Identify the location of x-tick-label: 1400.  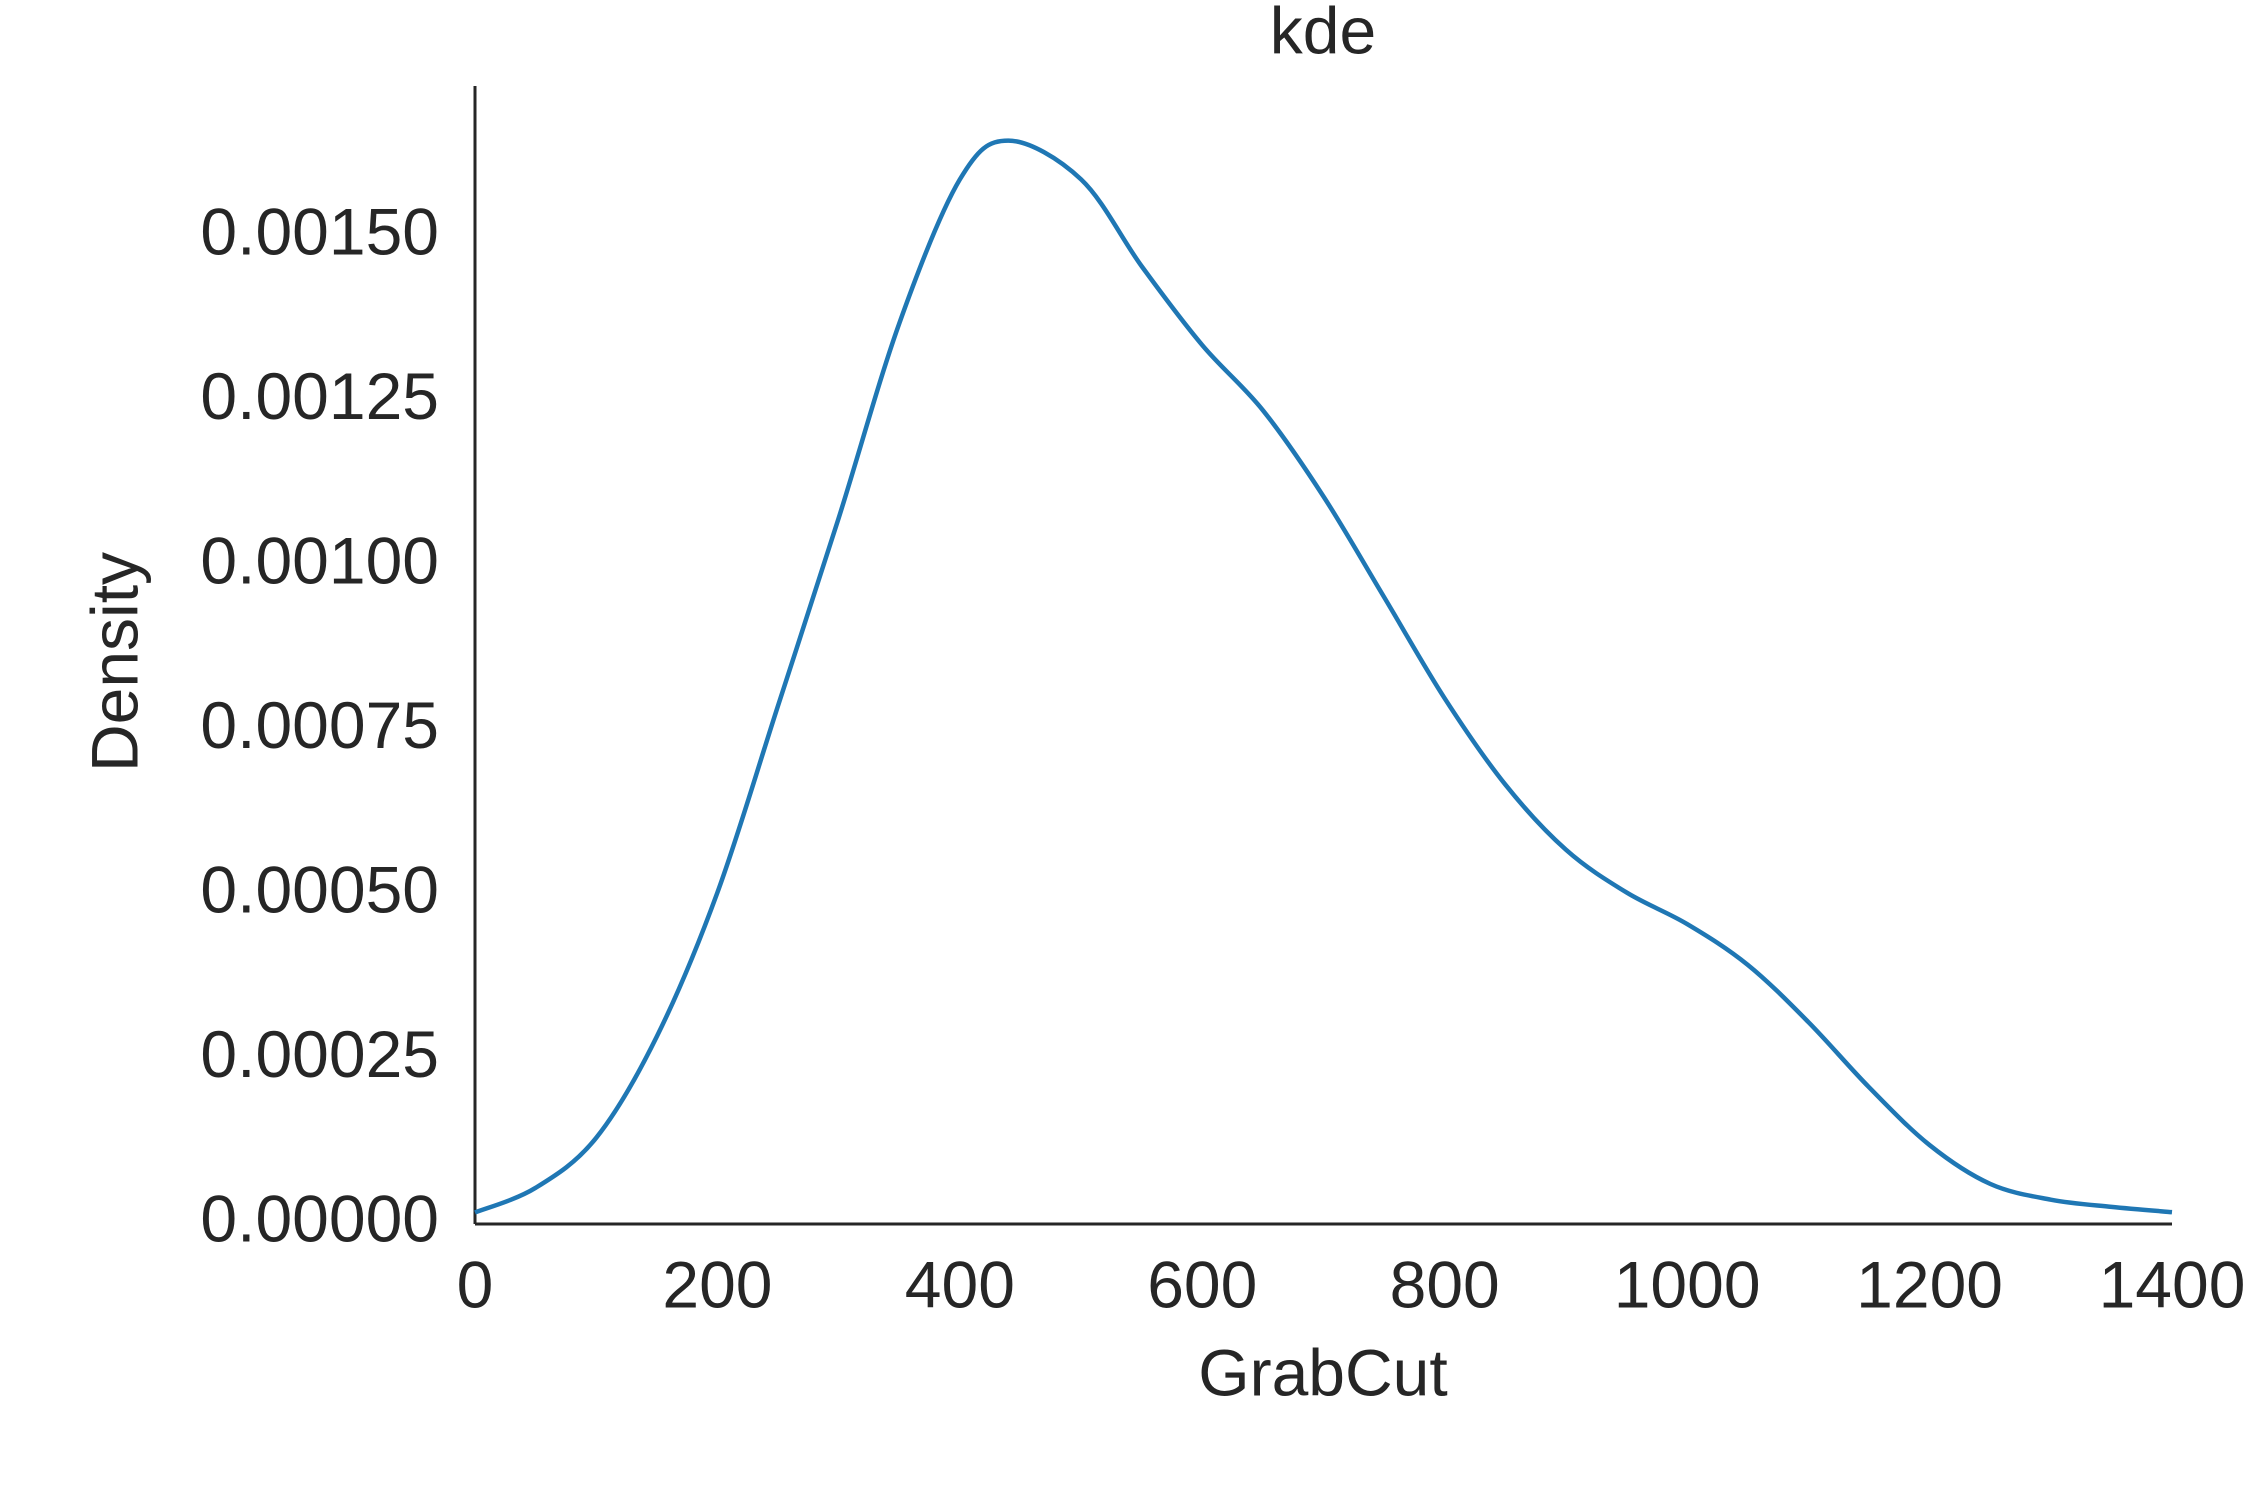
(2172, 1284).